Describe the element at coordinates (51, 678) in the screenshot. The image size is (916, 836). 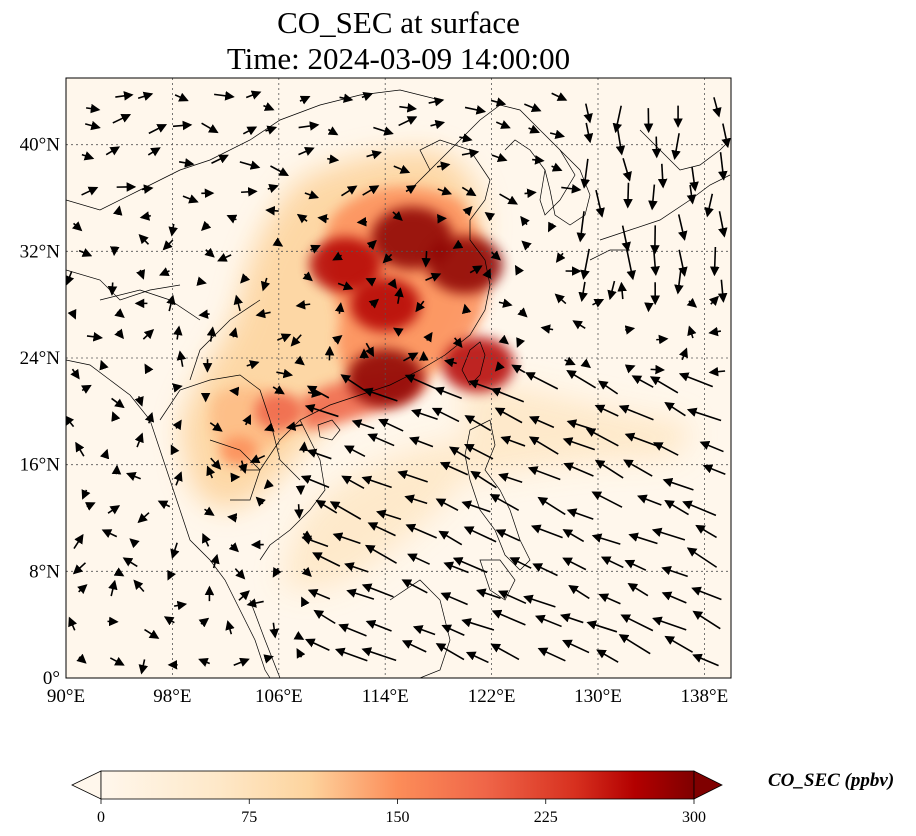
I see `lat-tick-label: 0°` at that location.